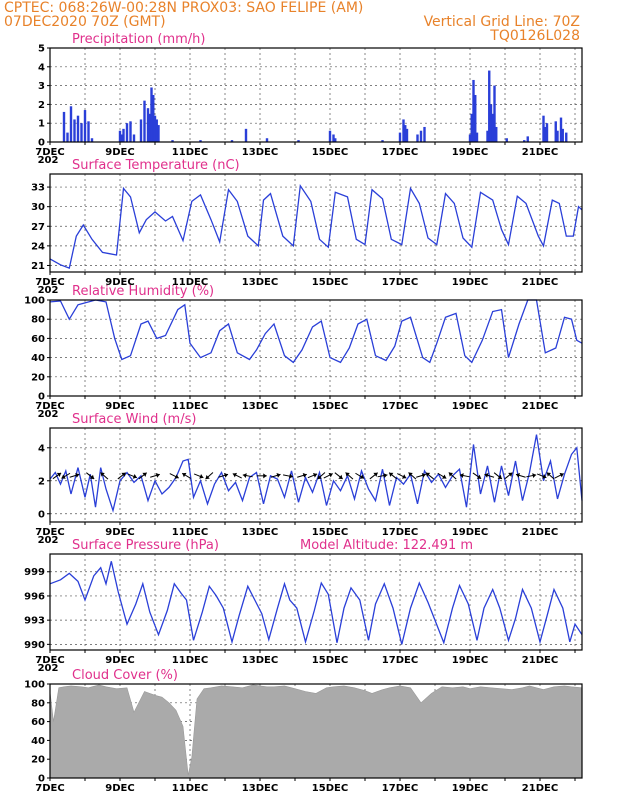 Image resolution: width=618 pixels, height=800 pixels. I want to click on y-tick-label: 27, so click(38, 227).